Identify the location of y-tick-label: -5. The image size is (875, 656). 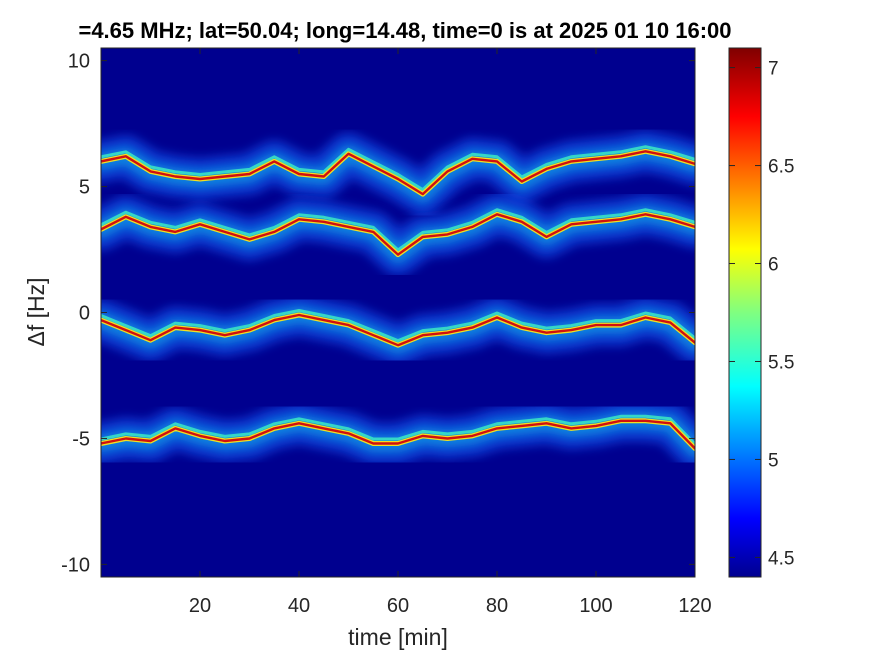
(81, 439).